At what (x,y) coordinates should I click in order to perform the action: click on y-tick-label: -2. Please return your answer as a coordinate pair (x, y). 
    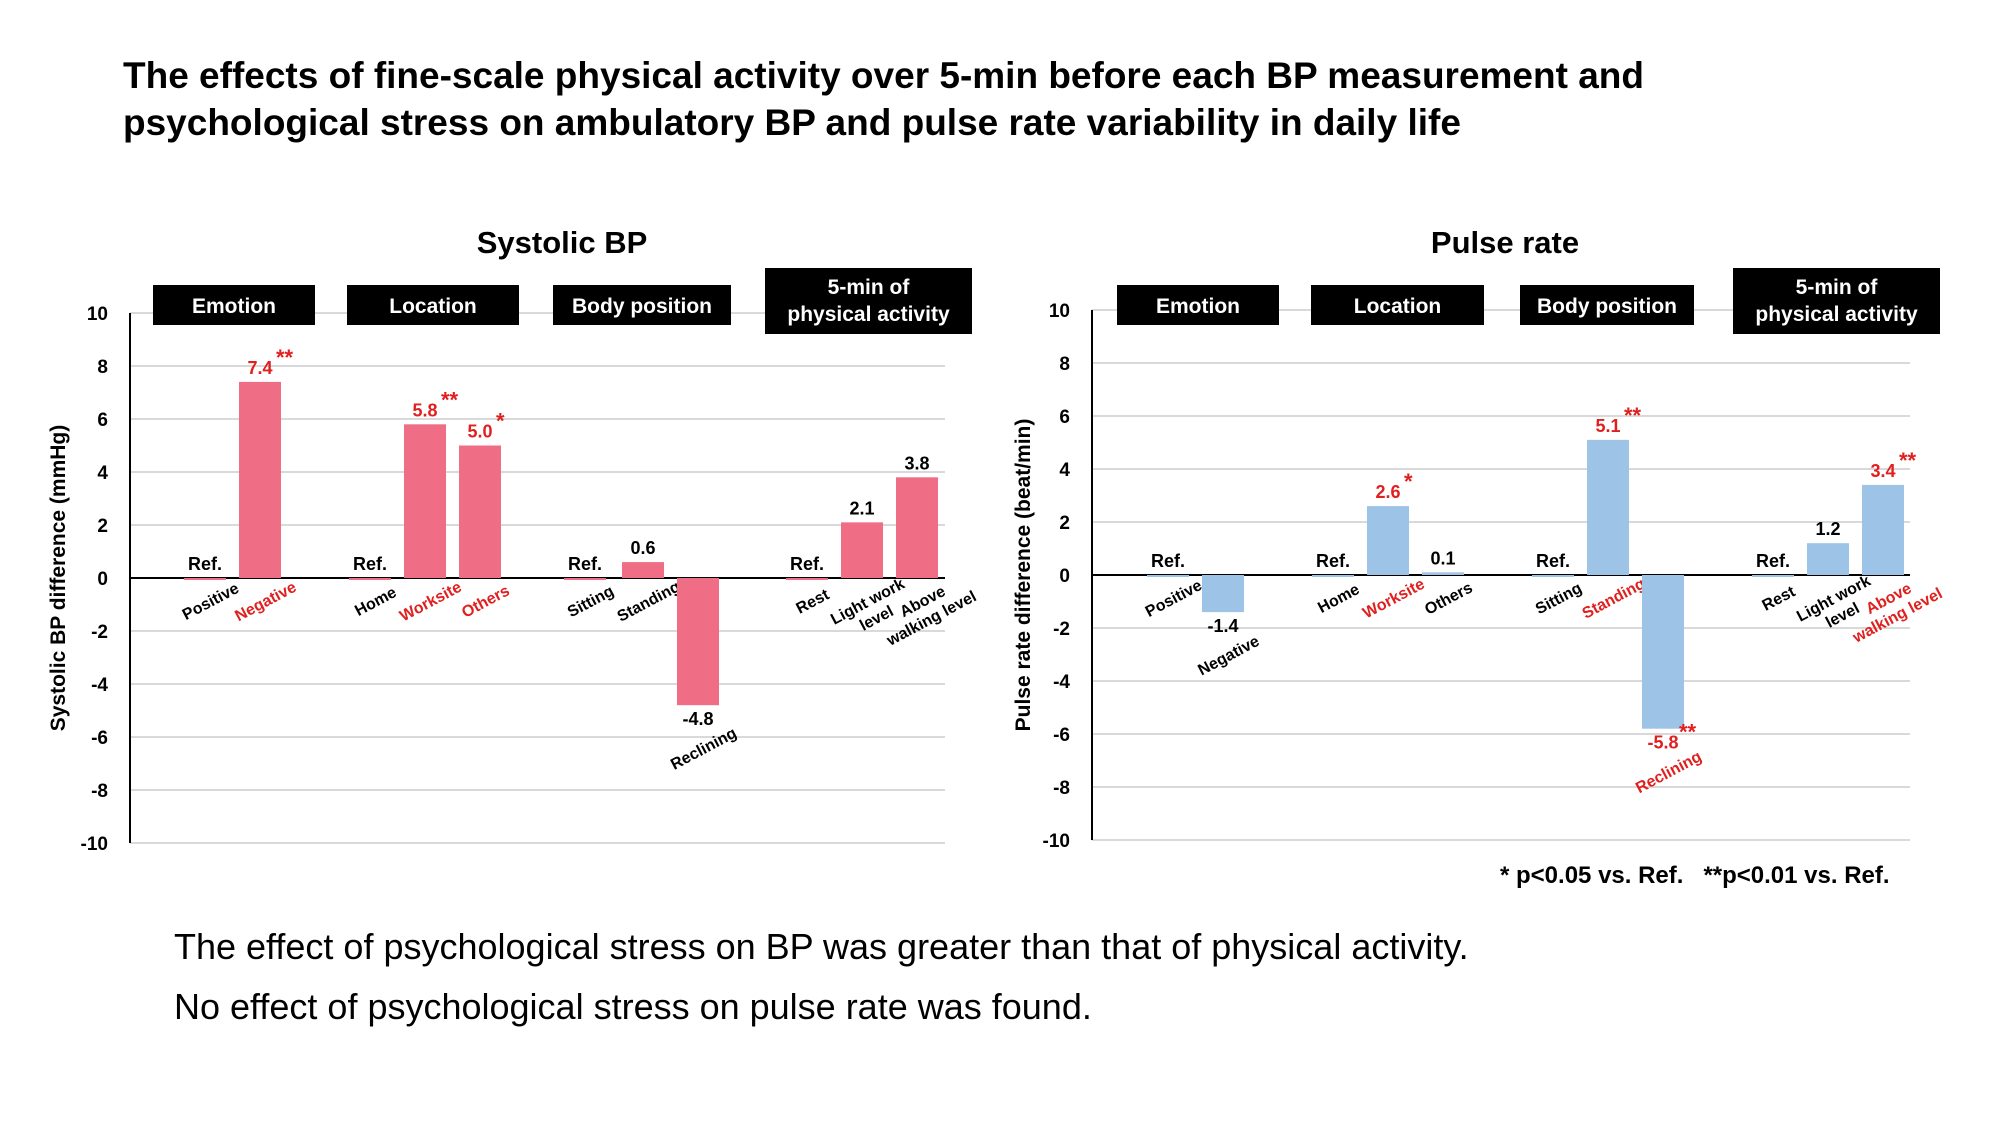
    Looking at the image, I should click on (99, 632).